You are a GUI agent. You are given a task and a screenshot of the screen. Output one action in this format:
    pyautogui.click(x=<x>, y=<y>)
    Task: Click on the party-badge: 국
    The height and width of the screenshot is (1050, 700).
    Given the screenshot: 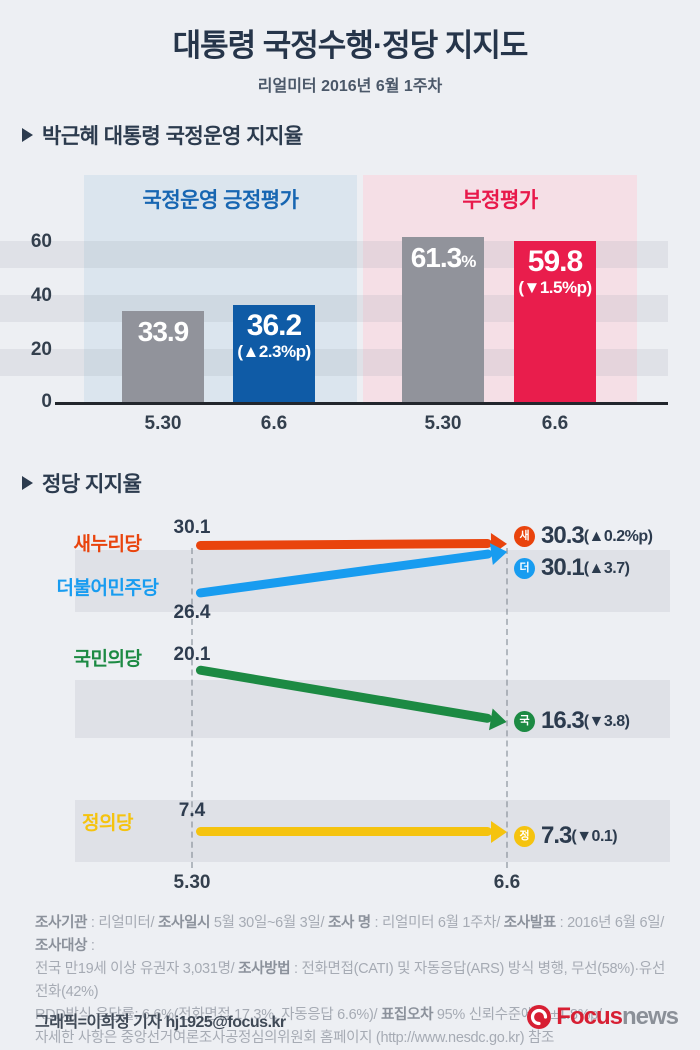 What is the action you would take?
    pyautogui.click(x=524, y=721)
    